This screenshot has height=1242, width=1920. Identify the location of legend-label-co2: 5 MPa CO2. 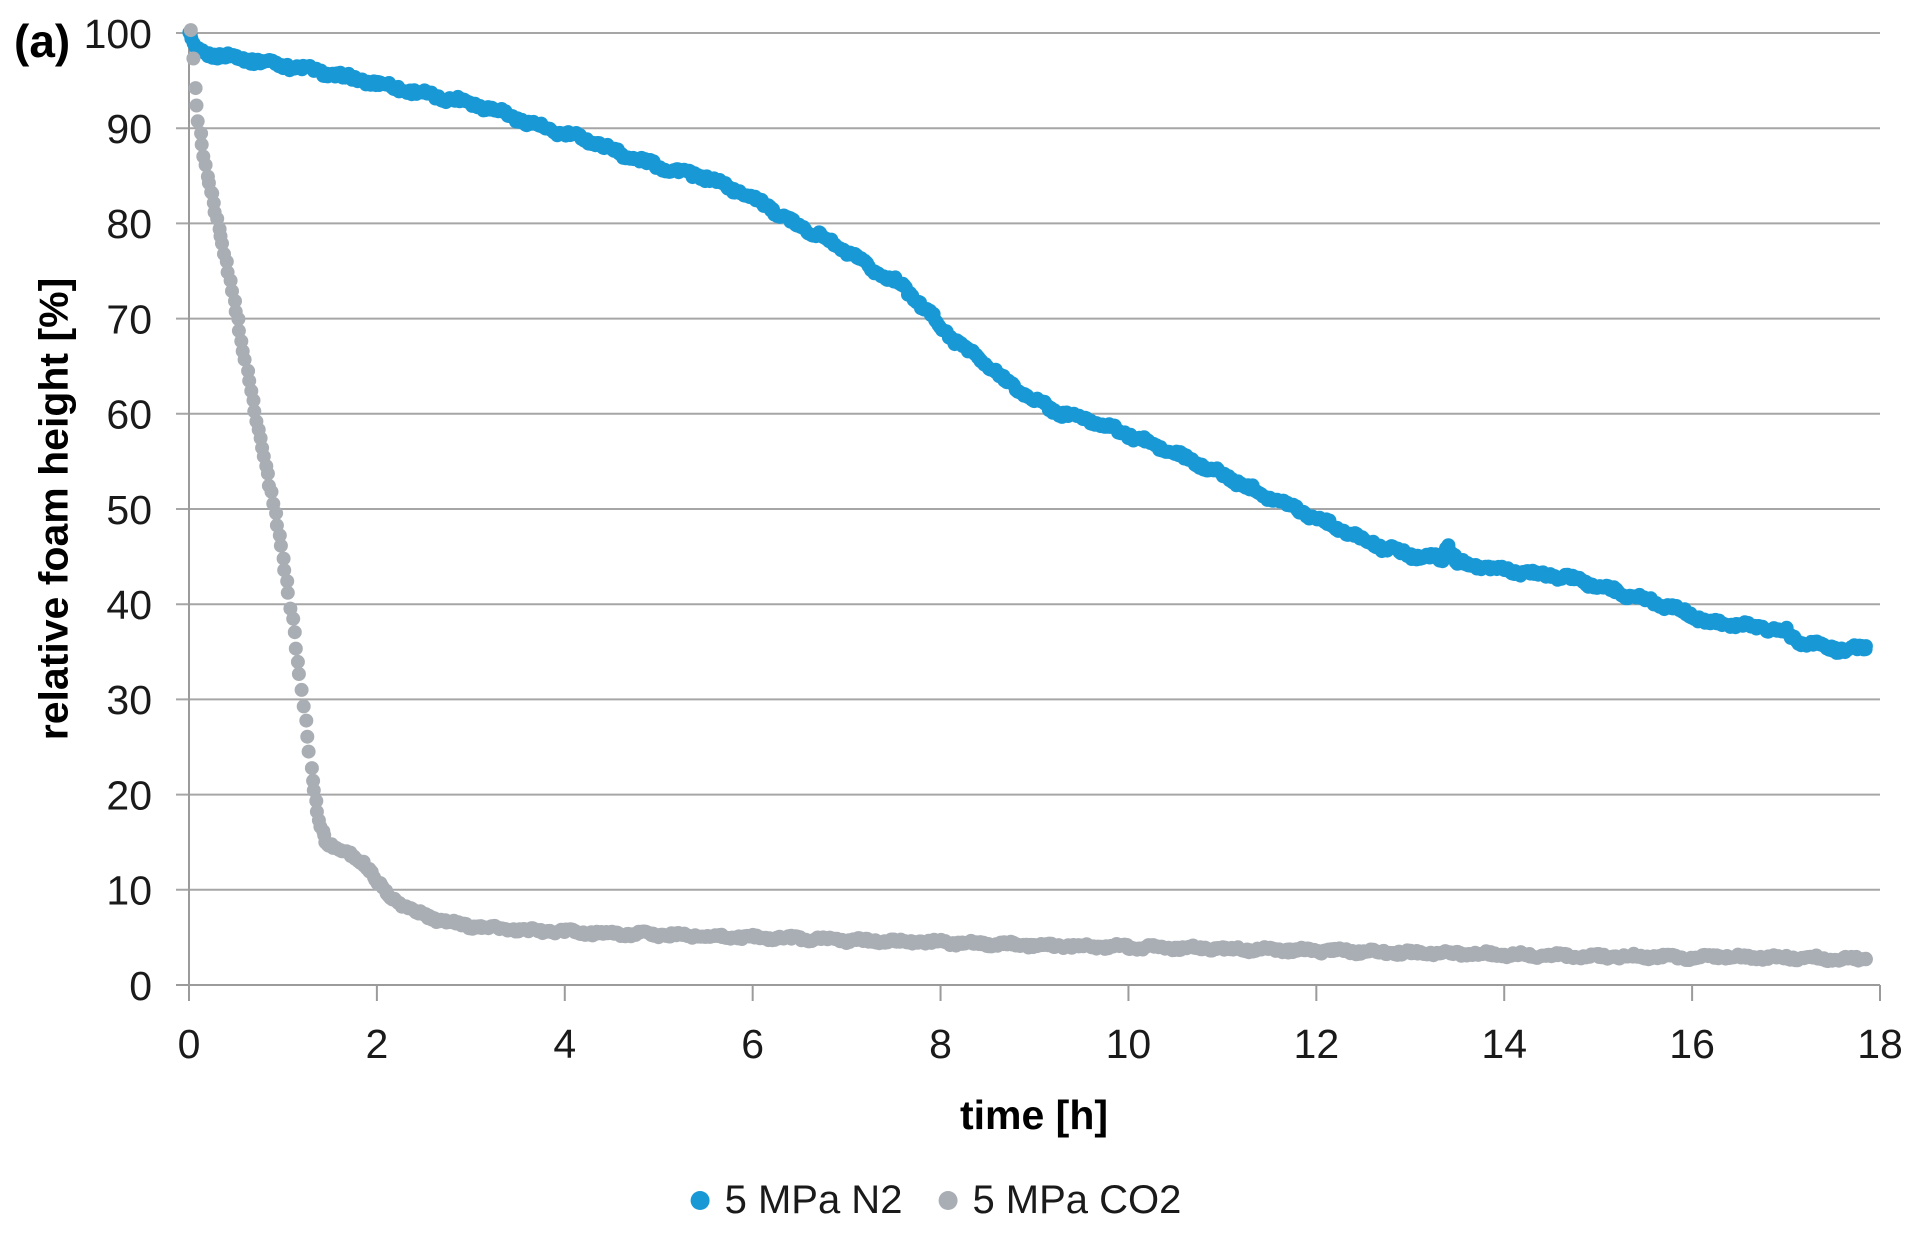
(1077, 1200).